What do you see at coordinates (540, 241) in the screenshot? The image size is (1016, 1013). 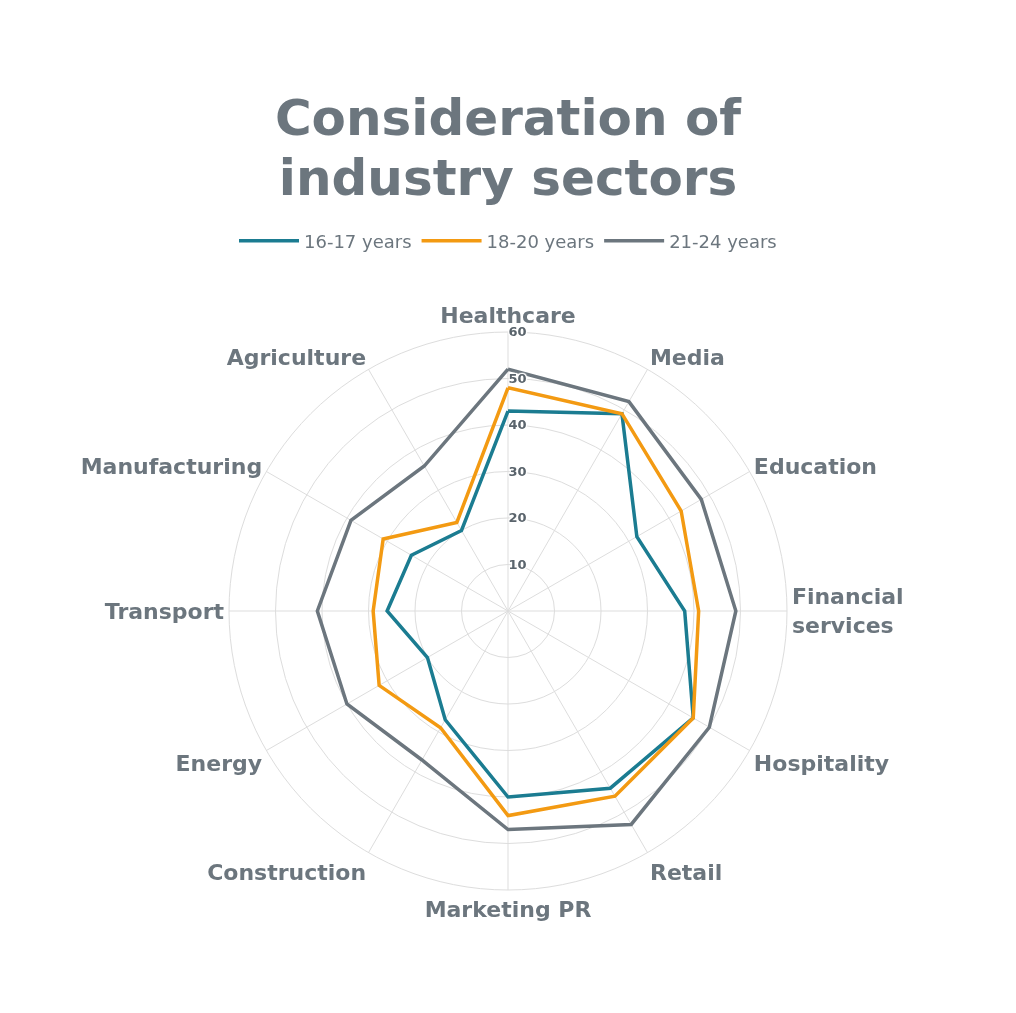 I see `legend-label: 18-20 years` at bounding box center [540, 241].